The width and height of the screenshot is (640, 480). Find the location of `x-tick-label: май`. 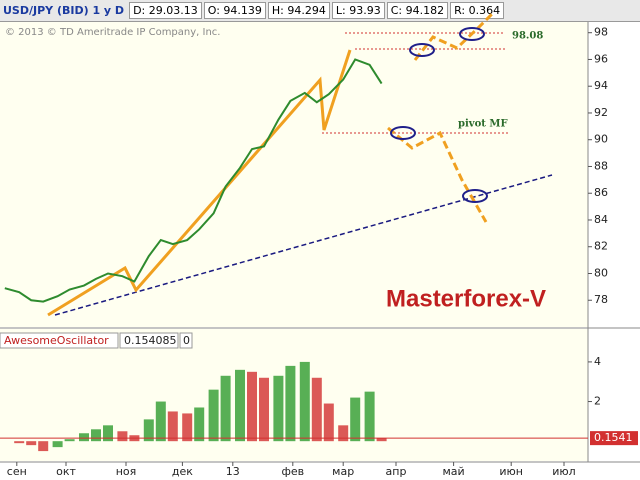

x-tick-label: май is located at coordinates (453, 471).